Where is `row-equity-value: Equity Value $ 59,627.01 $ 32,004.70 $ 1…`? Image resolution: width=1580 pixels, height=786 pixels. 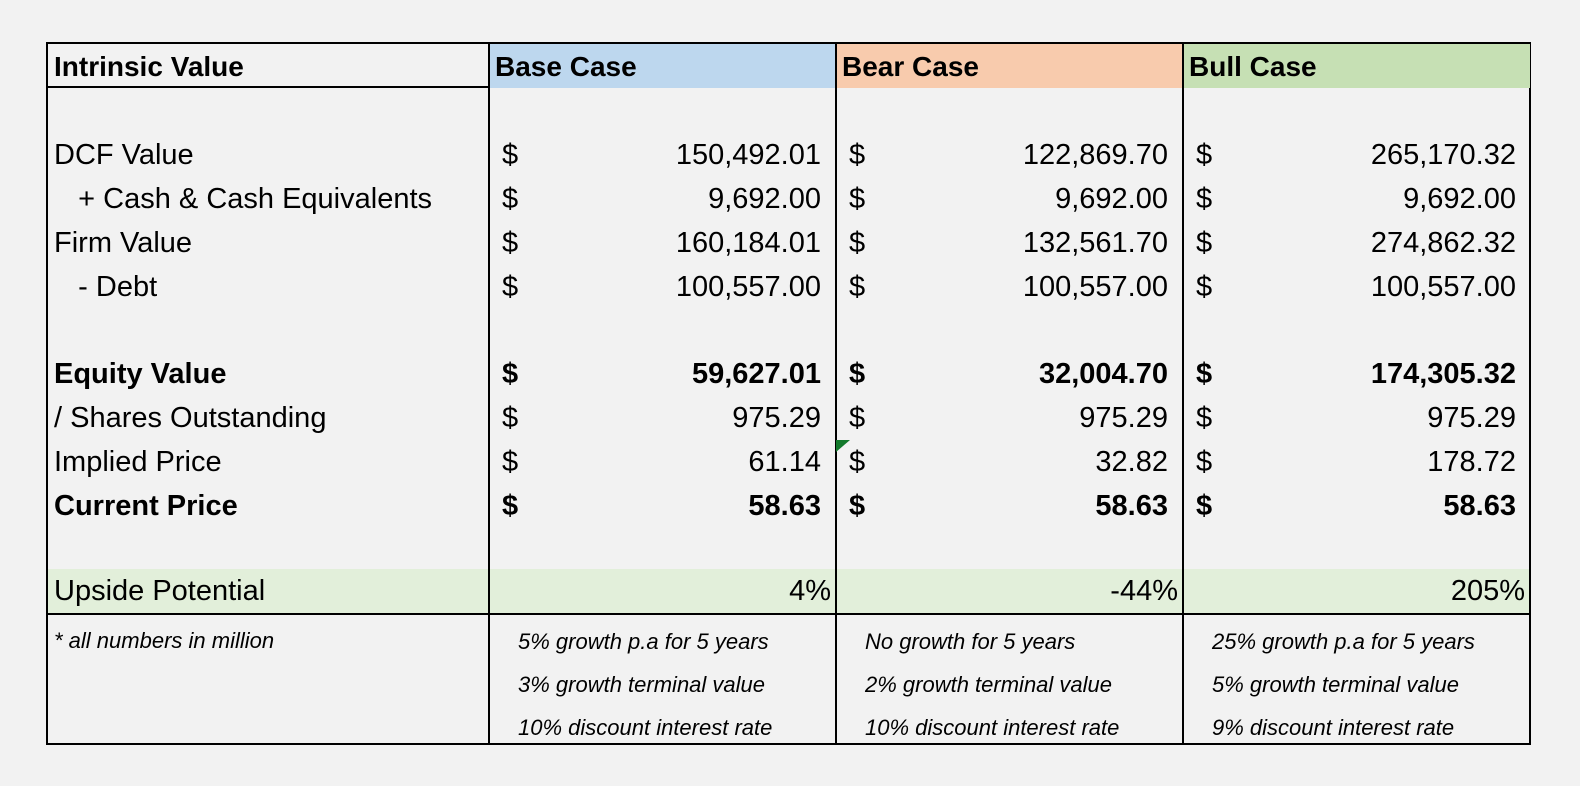 row-equity-value: Equity Value $ 59,627.01 $ 32,004.70 $ 1… is located at coordinates (788, 374).